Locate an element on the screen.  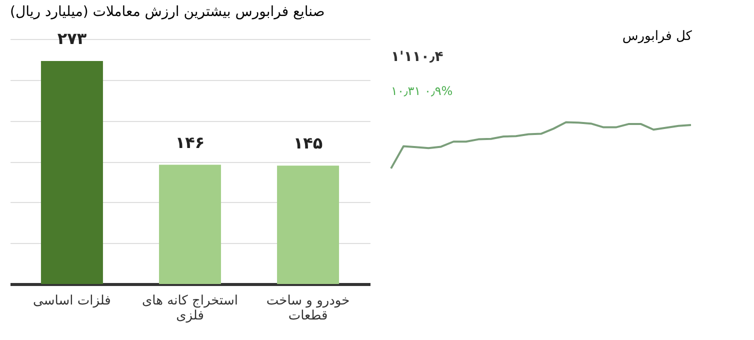
text: ۱۰٫۳۱ ۰٫۹% is located at coordinates (422, 91).